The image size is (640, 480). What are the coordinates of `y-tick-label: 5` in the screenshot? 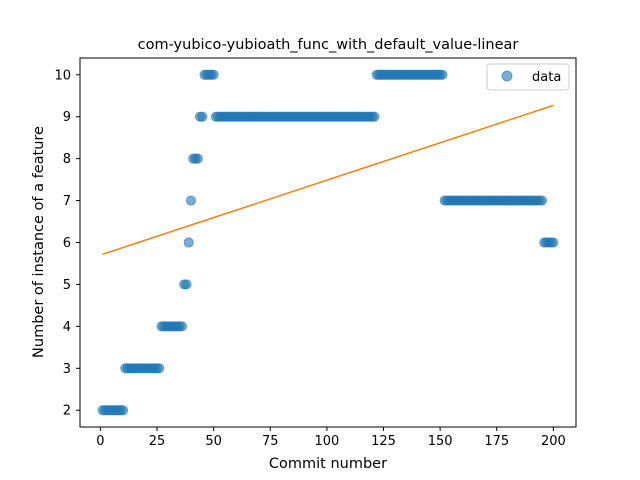 It's located at (67, 285).